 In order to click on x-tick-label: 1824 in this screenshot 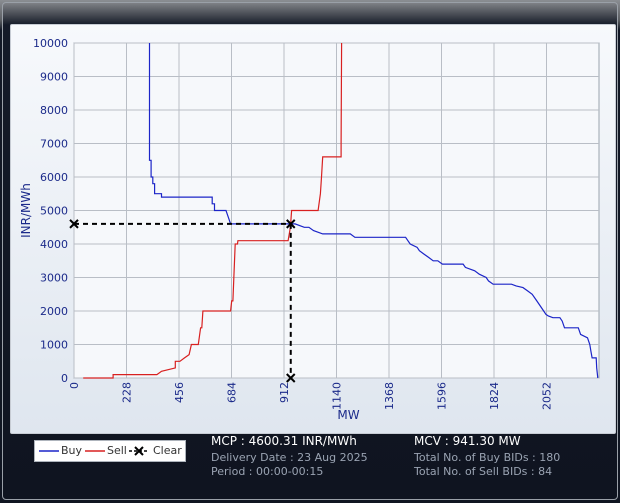, I will do `click(494, 396)`.